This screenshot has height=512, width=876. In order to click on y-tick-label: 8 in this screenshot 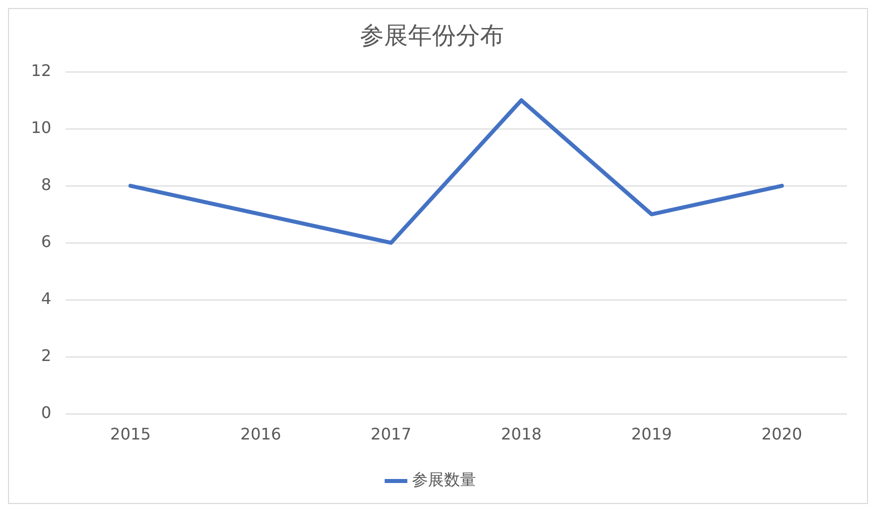, I will do `click(46, 184)`.